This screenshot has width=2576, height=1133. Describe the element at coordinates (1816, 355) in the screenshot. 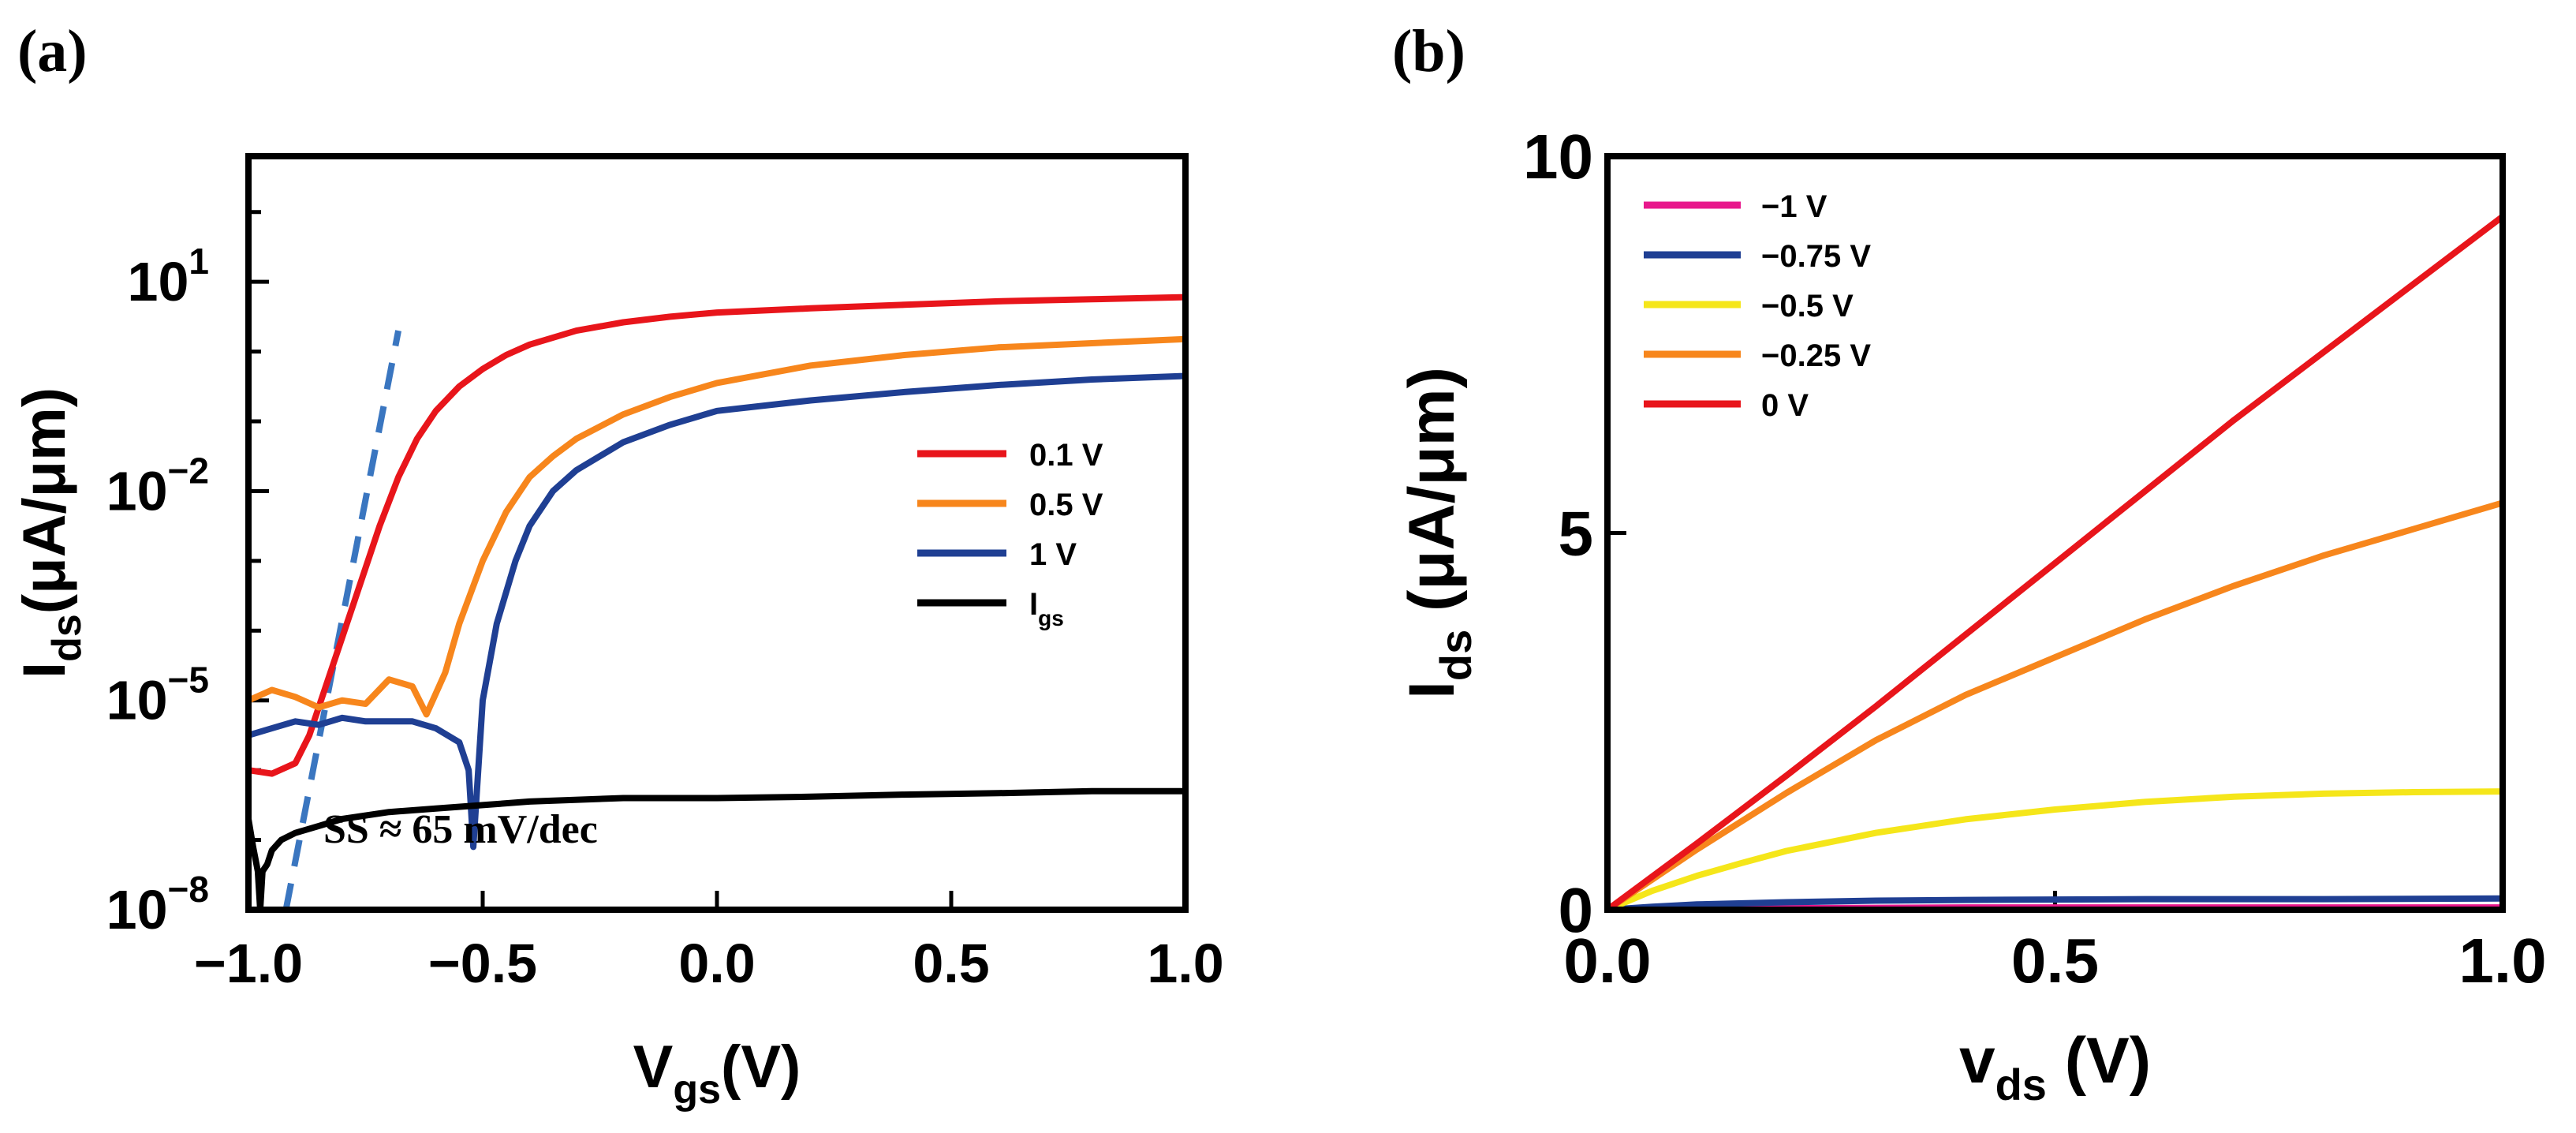

I see `legend-label: −0.25 V` at that location.